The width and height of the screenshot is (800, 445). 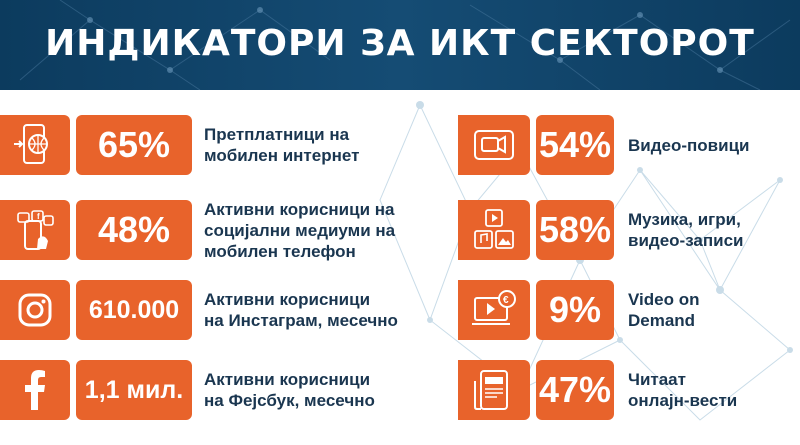 What do you see at coordinates (31, 144) in the screenshot?
I see `mobile-globe-icon` at bounding box center [31, 144].